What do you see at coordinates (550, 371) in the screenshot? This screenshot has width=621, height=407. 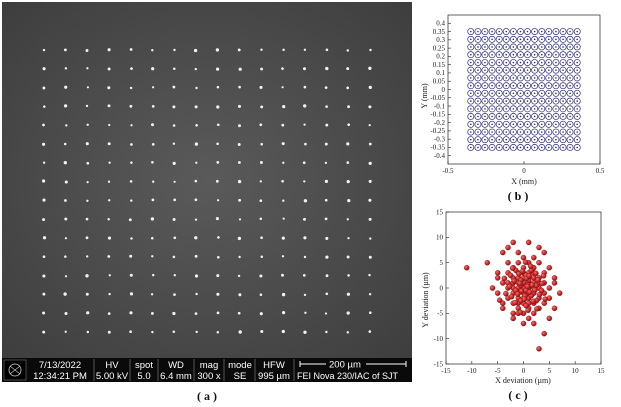 I see `chart-c-xtick-label: 5` at bounding box center [550, 371].